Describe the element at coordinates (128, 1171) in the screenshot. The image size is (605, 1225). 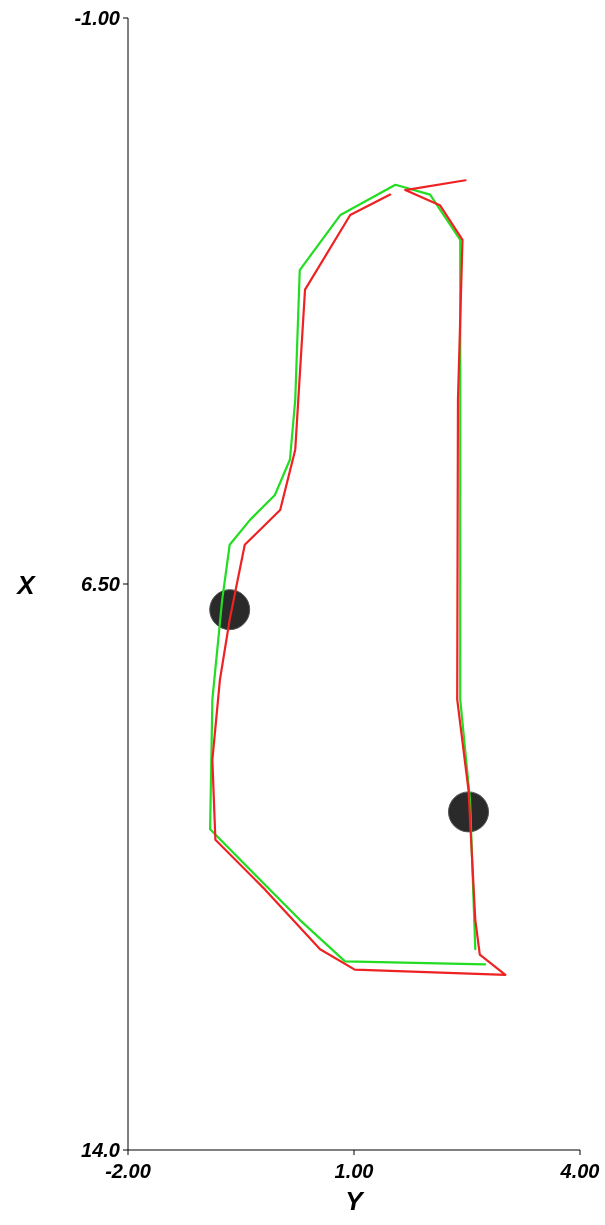
I see `x-tick-label: -2.00` at that location.